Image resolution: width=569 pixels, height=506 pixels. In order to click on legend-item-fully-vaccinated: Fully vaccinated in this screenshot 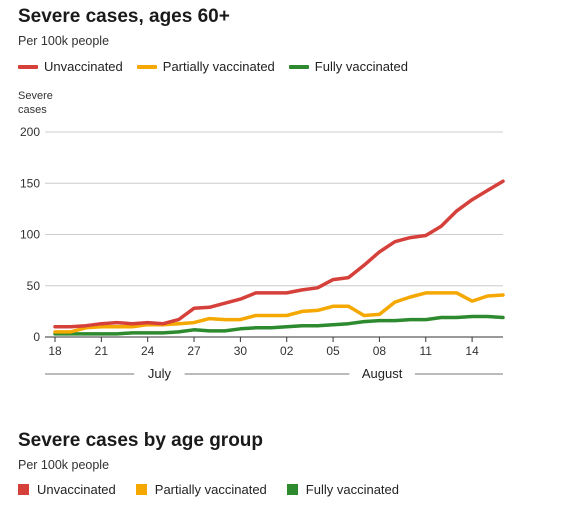, I will do `click(348, 66)`.